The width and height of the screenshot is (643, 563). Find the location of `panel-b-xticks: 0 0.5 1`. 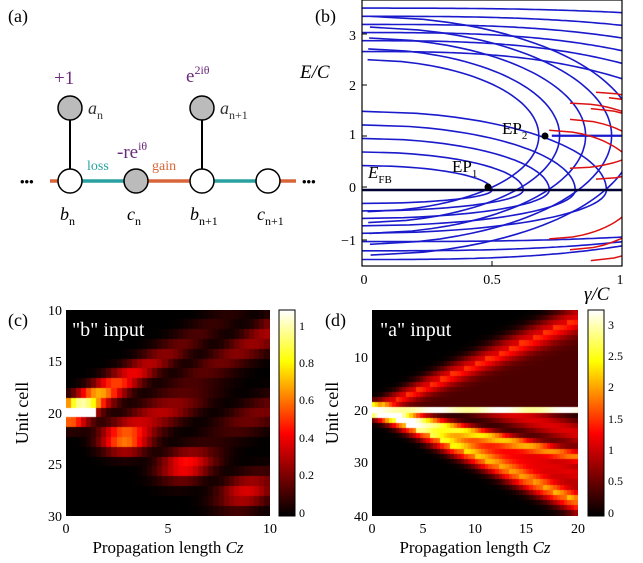

panel-b-xticks: 0 0.5 1 is located at coordinates (492, 280).